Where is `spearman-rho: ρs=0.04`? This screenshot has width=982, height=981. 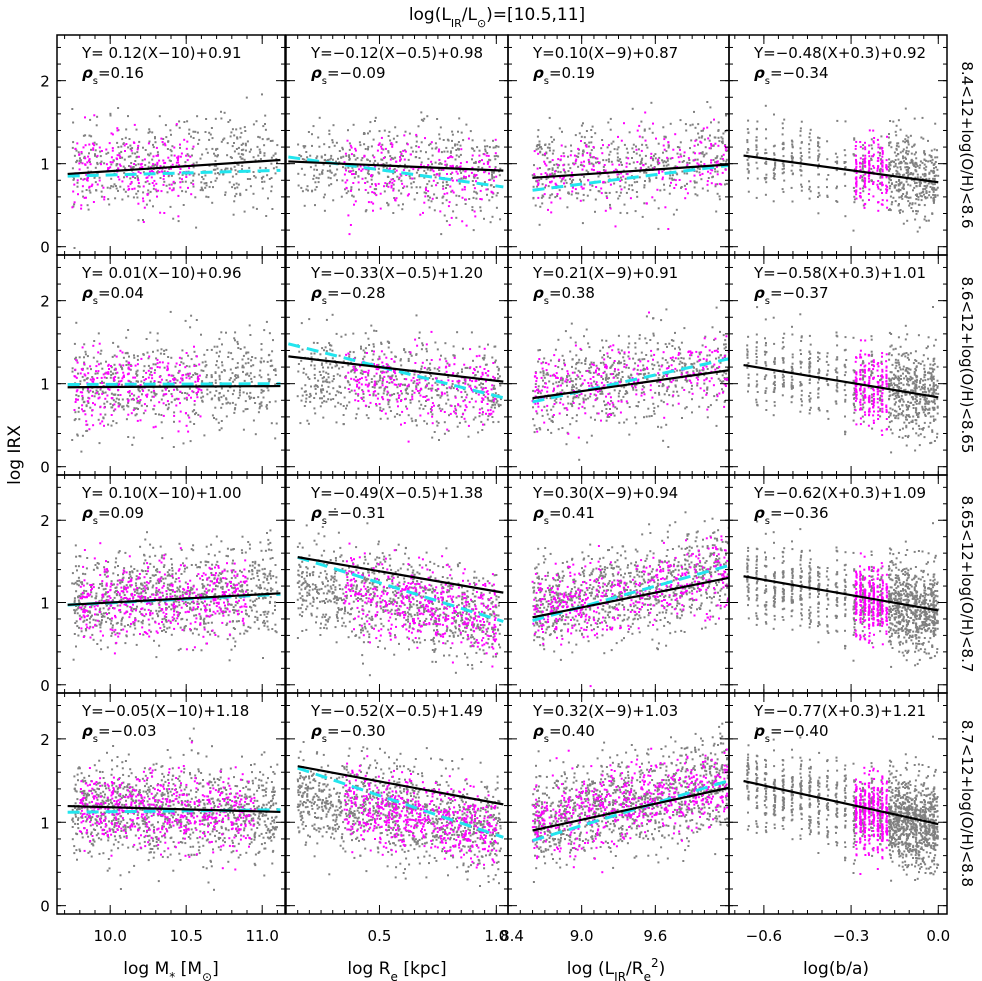
spearman-rho: ρs=0.04 is located at coordinates (113, 295).